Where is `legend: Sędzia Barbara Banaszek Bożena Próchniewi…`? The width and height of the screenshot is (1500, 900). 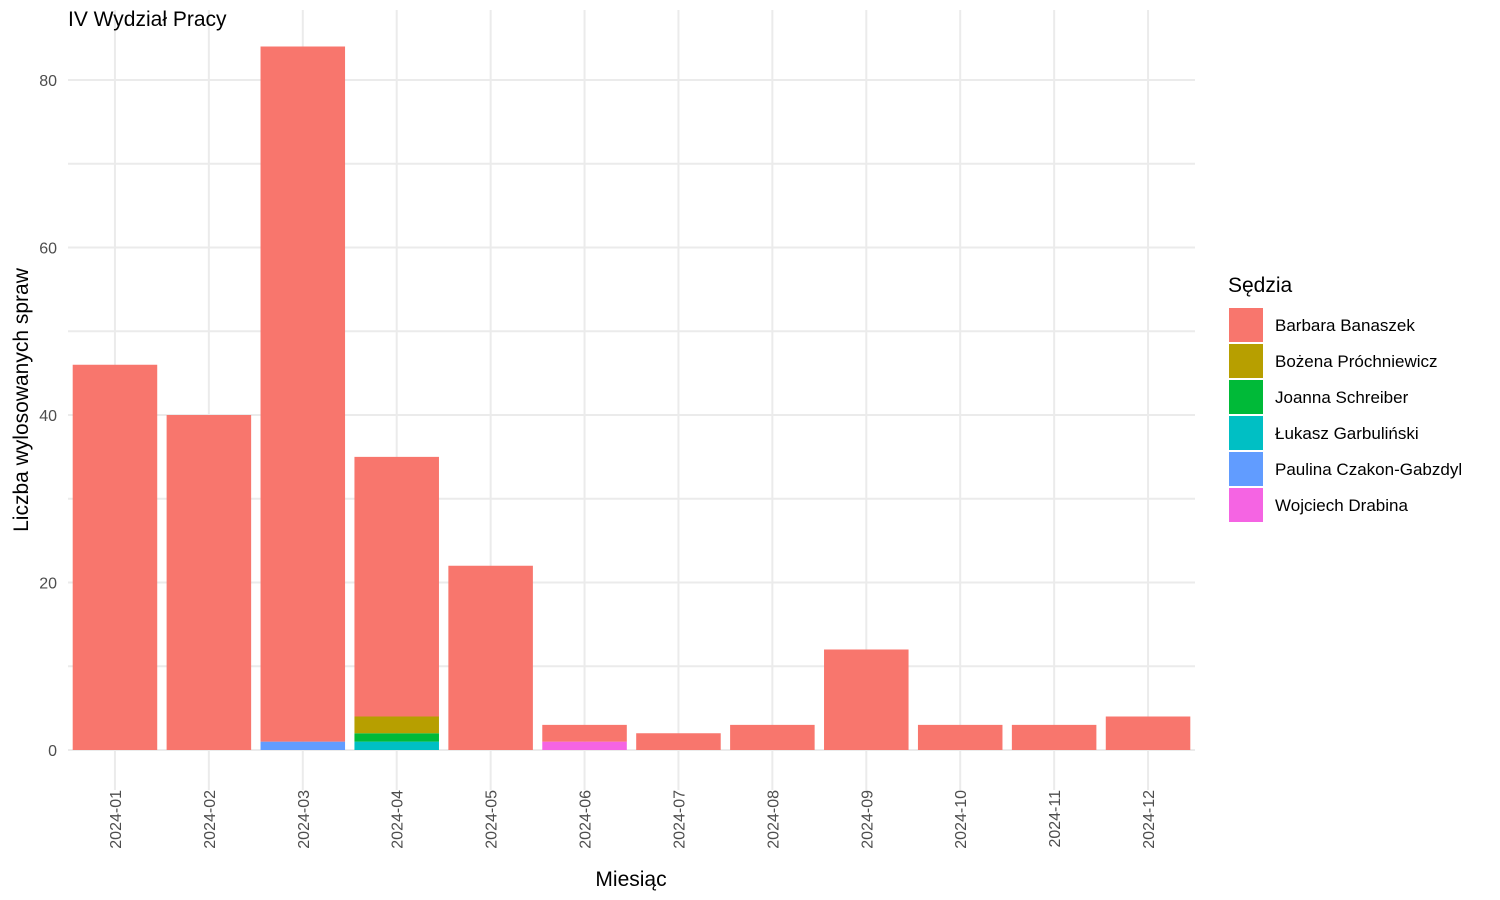
legend: Sędzia Barbara Banaszek Bożena Próchniewi… is located at coordinates (1345, 398).